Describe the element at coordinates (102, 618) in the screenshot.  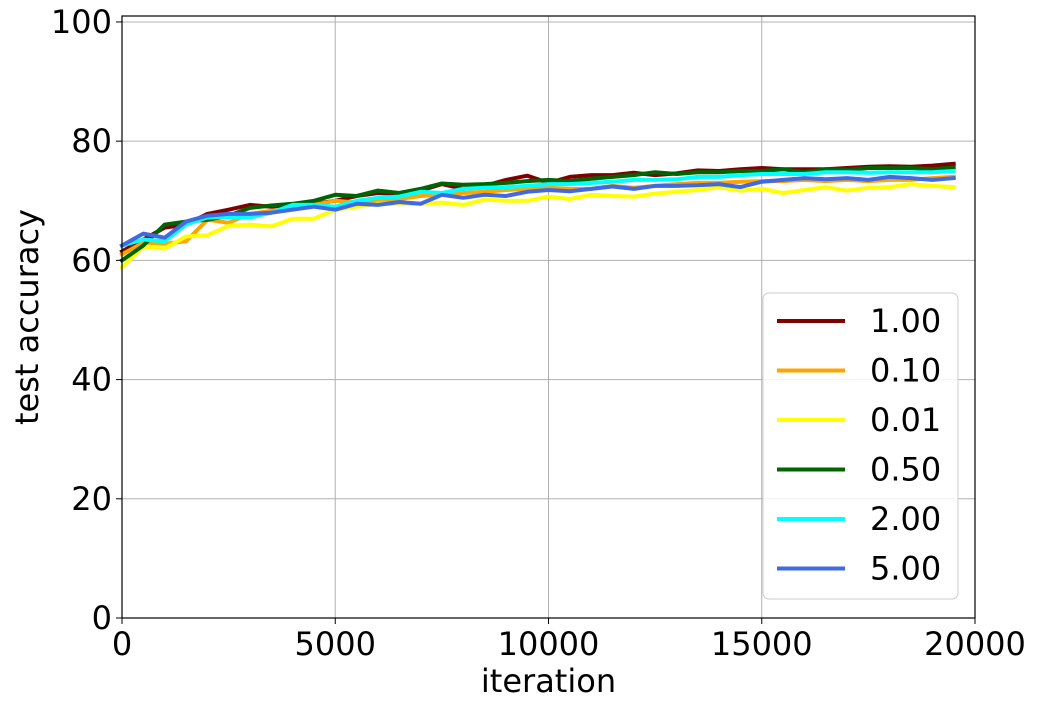
I see `y-tick-label: 0` at that location.